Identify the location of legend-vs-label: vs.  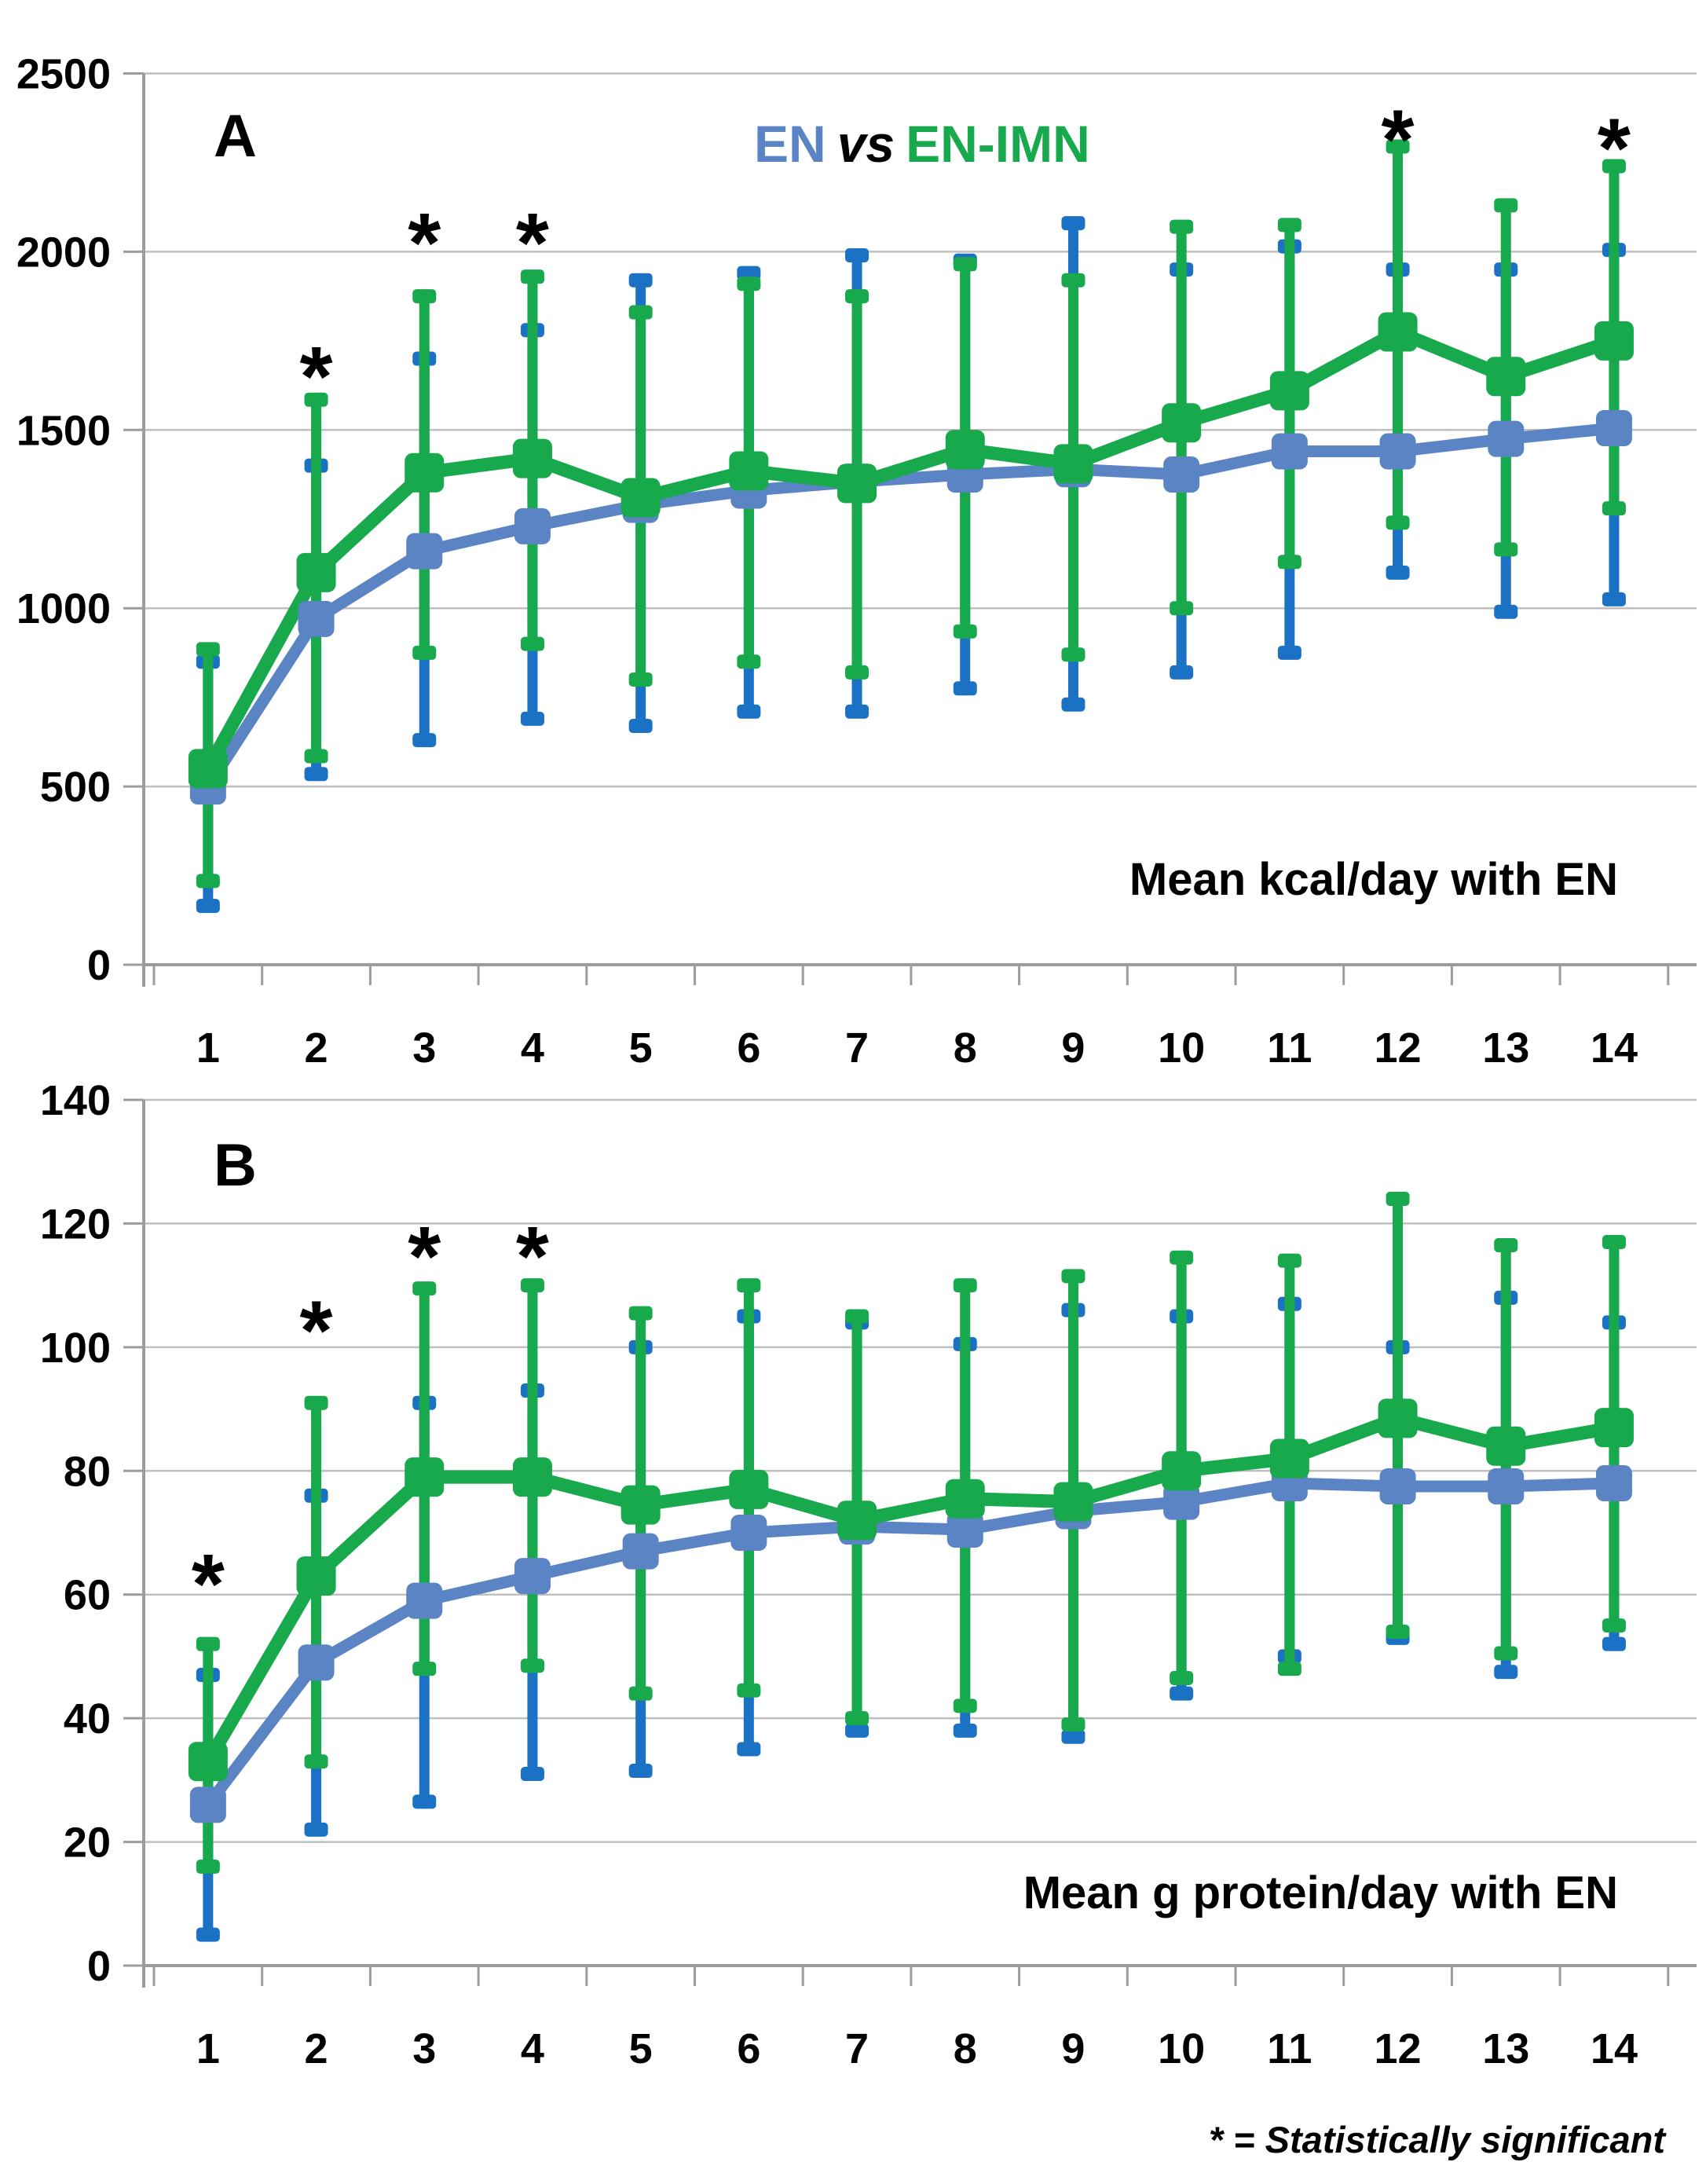
(866, 144).